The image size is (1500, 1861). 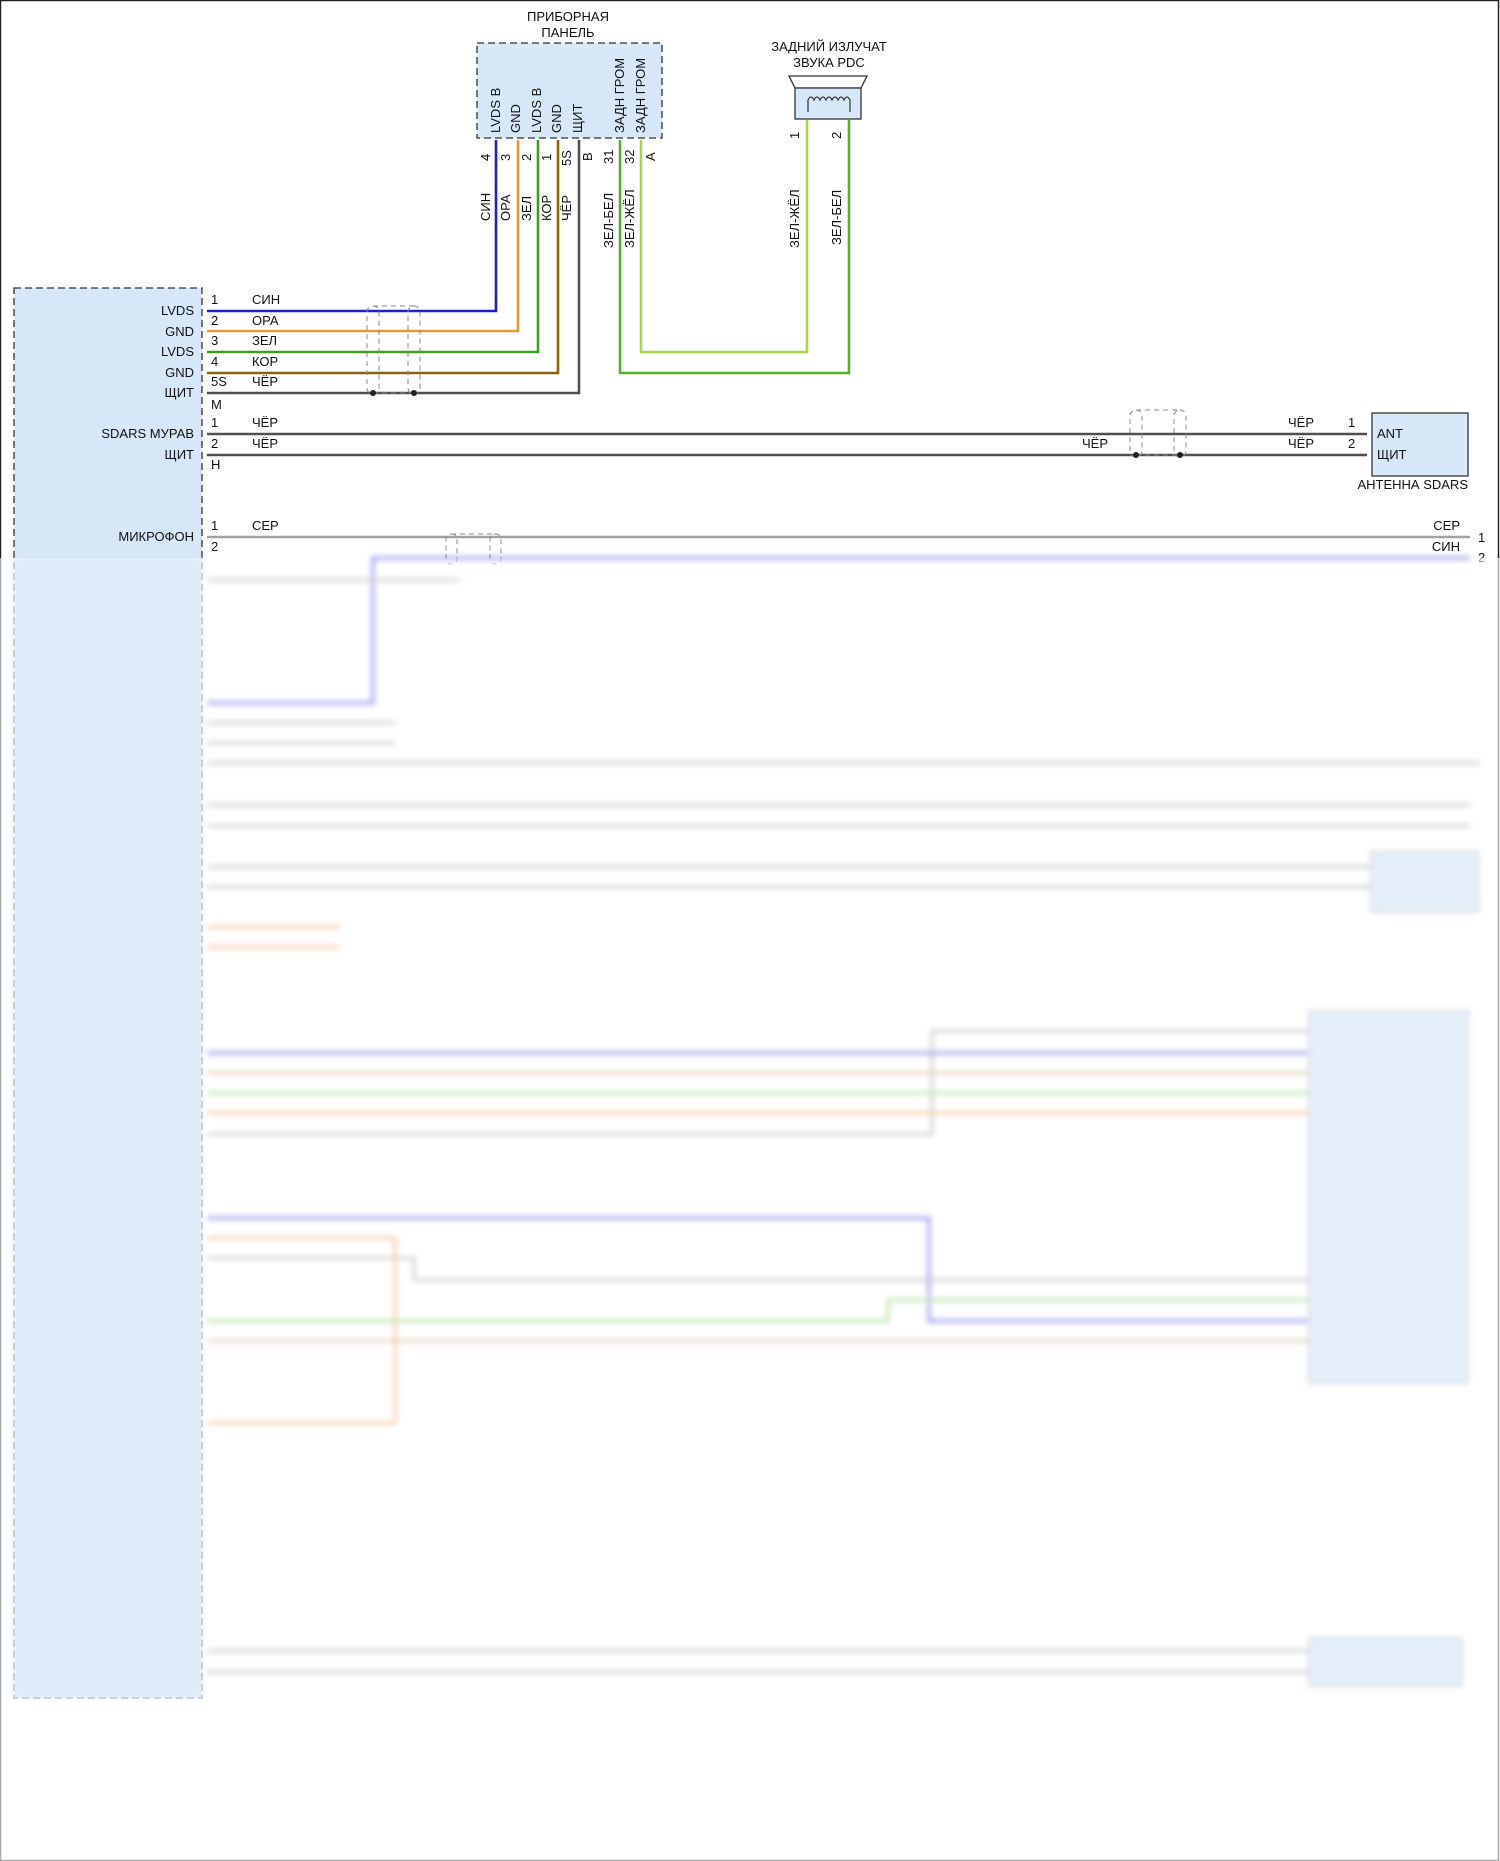 What do you see at coordinates (801, 541) in the screenshot?
I see `mic-group: МИКРОФОН 1 2 СЕР СЕР СИН 1 2` at bounding box center [801, 541].